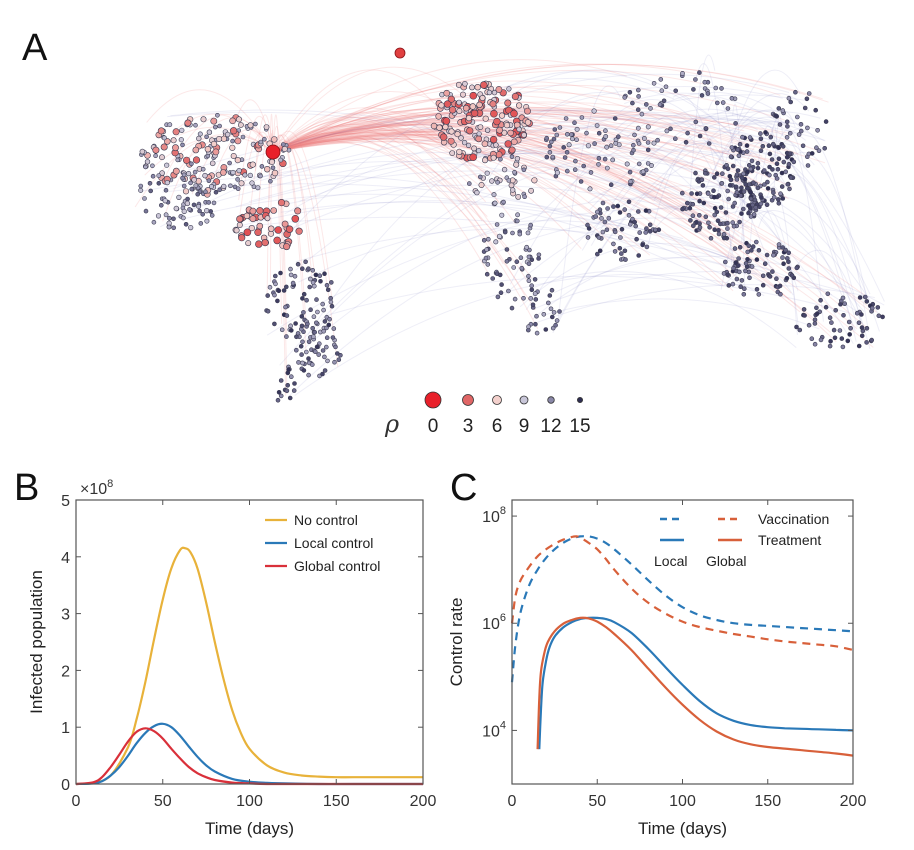  Describe the element at coordinates (65, 501) in the screenshot. I see `y-tick-label: 5` at that location.